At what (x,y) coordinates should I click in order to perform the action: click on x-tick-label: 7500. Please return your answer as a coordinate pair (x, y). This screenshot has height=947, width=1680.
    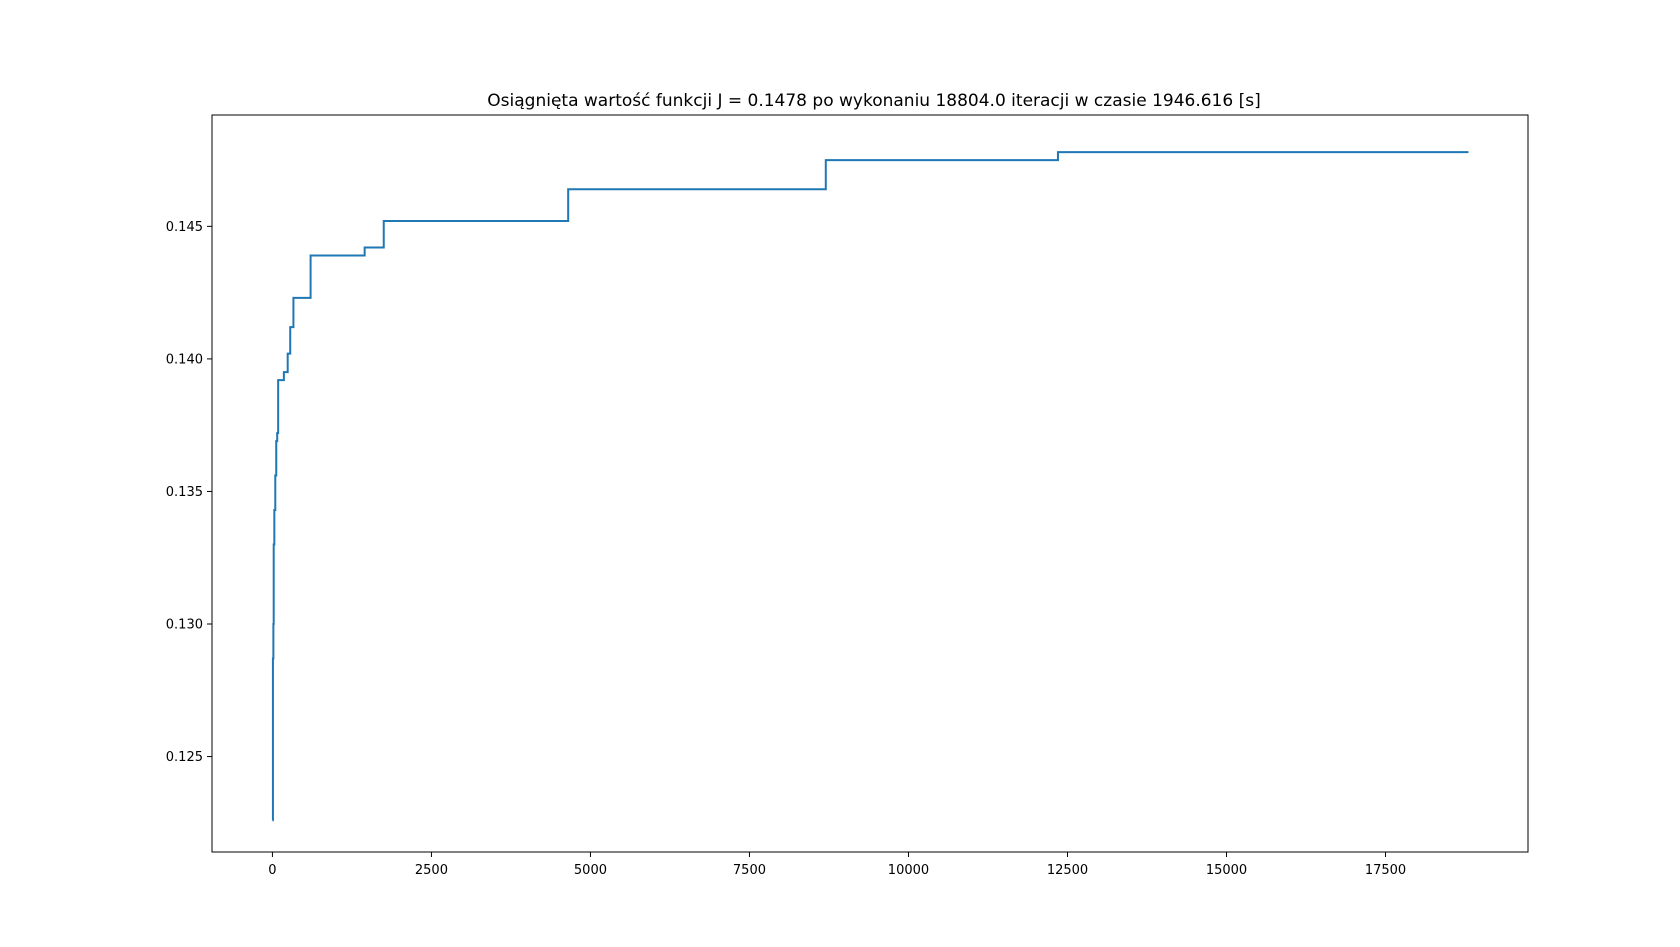
    Looking at the image, I should click on (749, 870).